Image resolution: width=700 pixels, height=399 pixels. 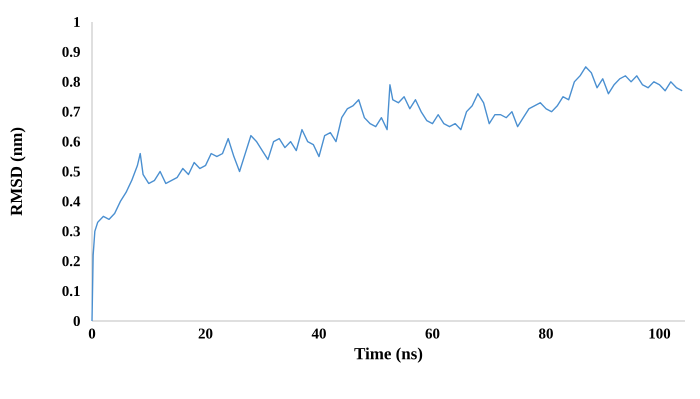 What do you see at coordinates (77, 22) in the screenshot?
I see `y-tick-label: 1` at bounding box center [77, 22].